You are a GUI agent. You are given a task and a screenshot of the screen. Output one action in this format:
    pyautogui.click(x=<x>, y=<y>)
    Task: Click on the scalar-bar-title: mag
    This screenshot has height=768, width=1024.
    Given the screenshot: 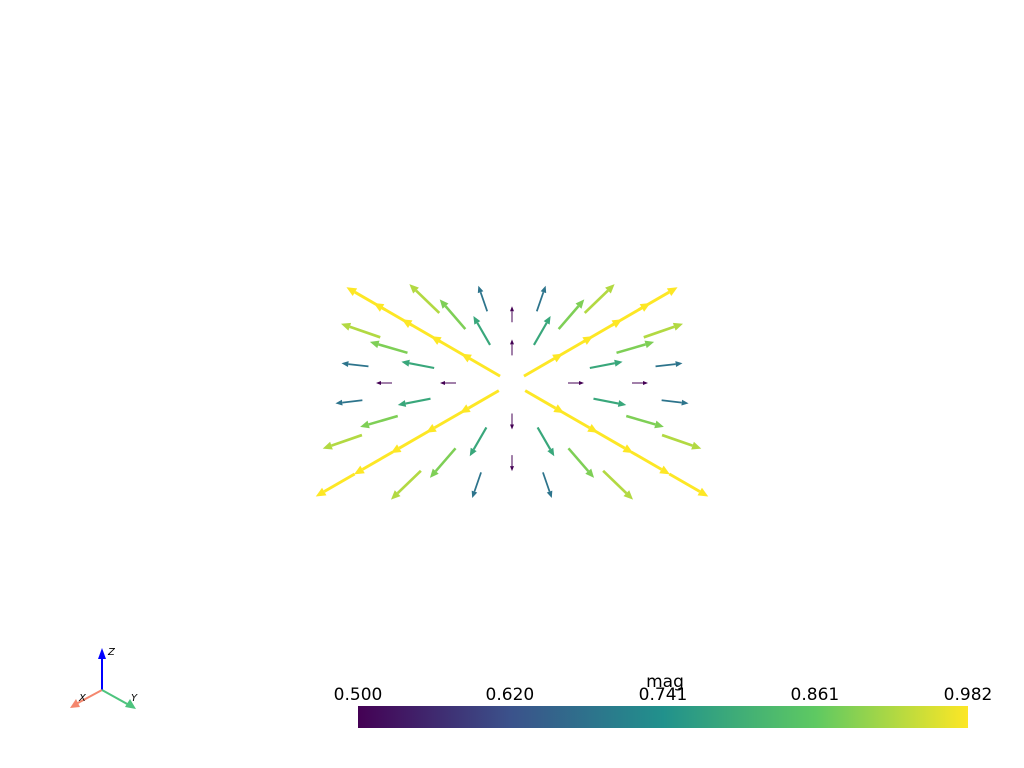 What is the action you would take?
    pyautogui.click(x=665, y=682)
    